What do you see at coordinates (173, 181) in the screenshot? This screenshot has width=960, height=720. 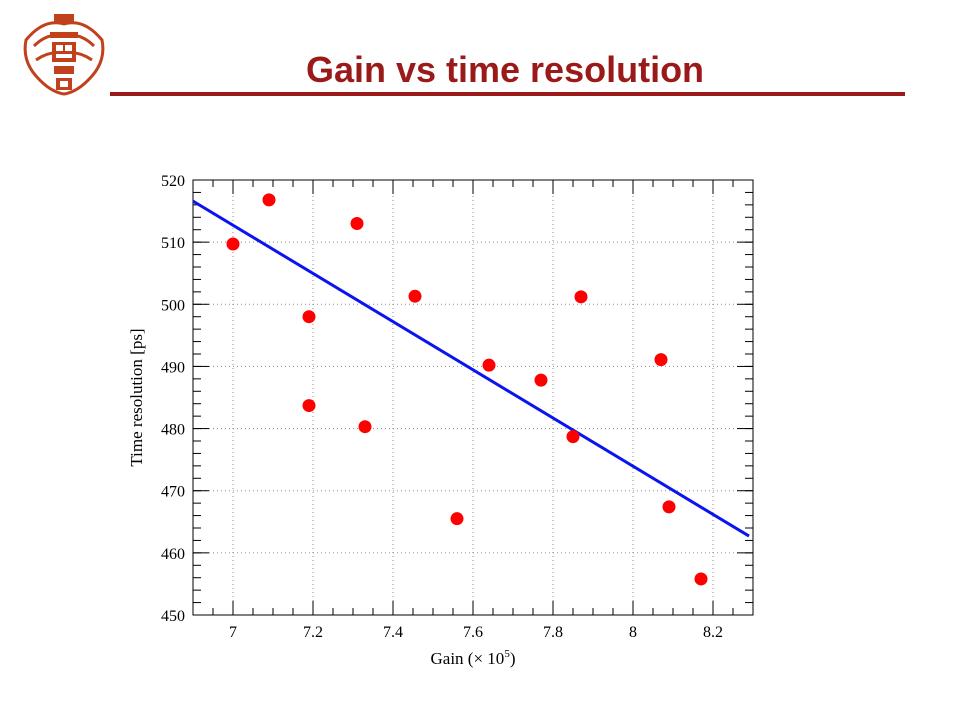 I see `y-tick-label: 520` at bounding box center [173, 181].